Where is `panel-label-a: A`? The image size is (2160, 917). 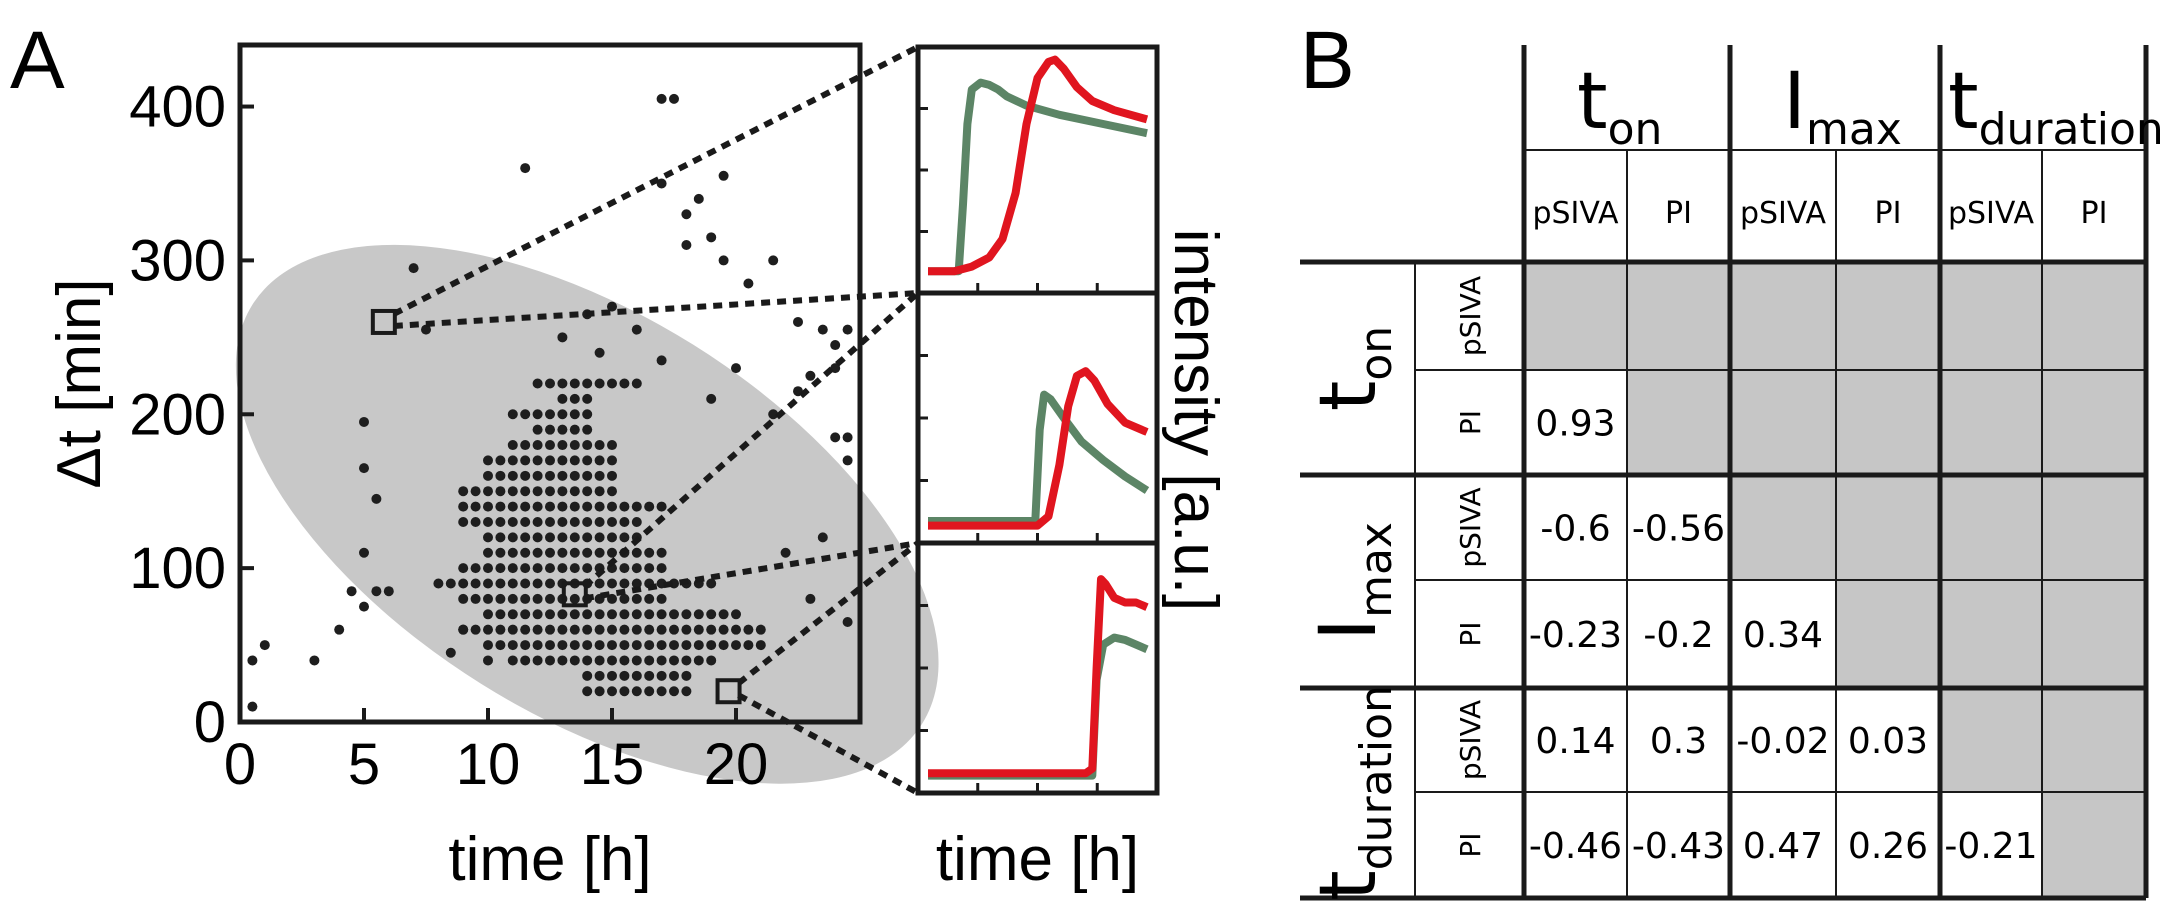 panel-label-a: A is located at coordinates (37, 60).